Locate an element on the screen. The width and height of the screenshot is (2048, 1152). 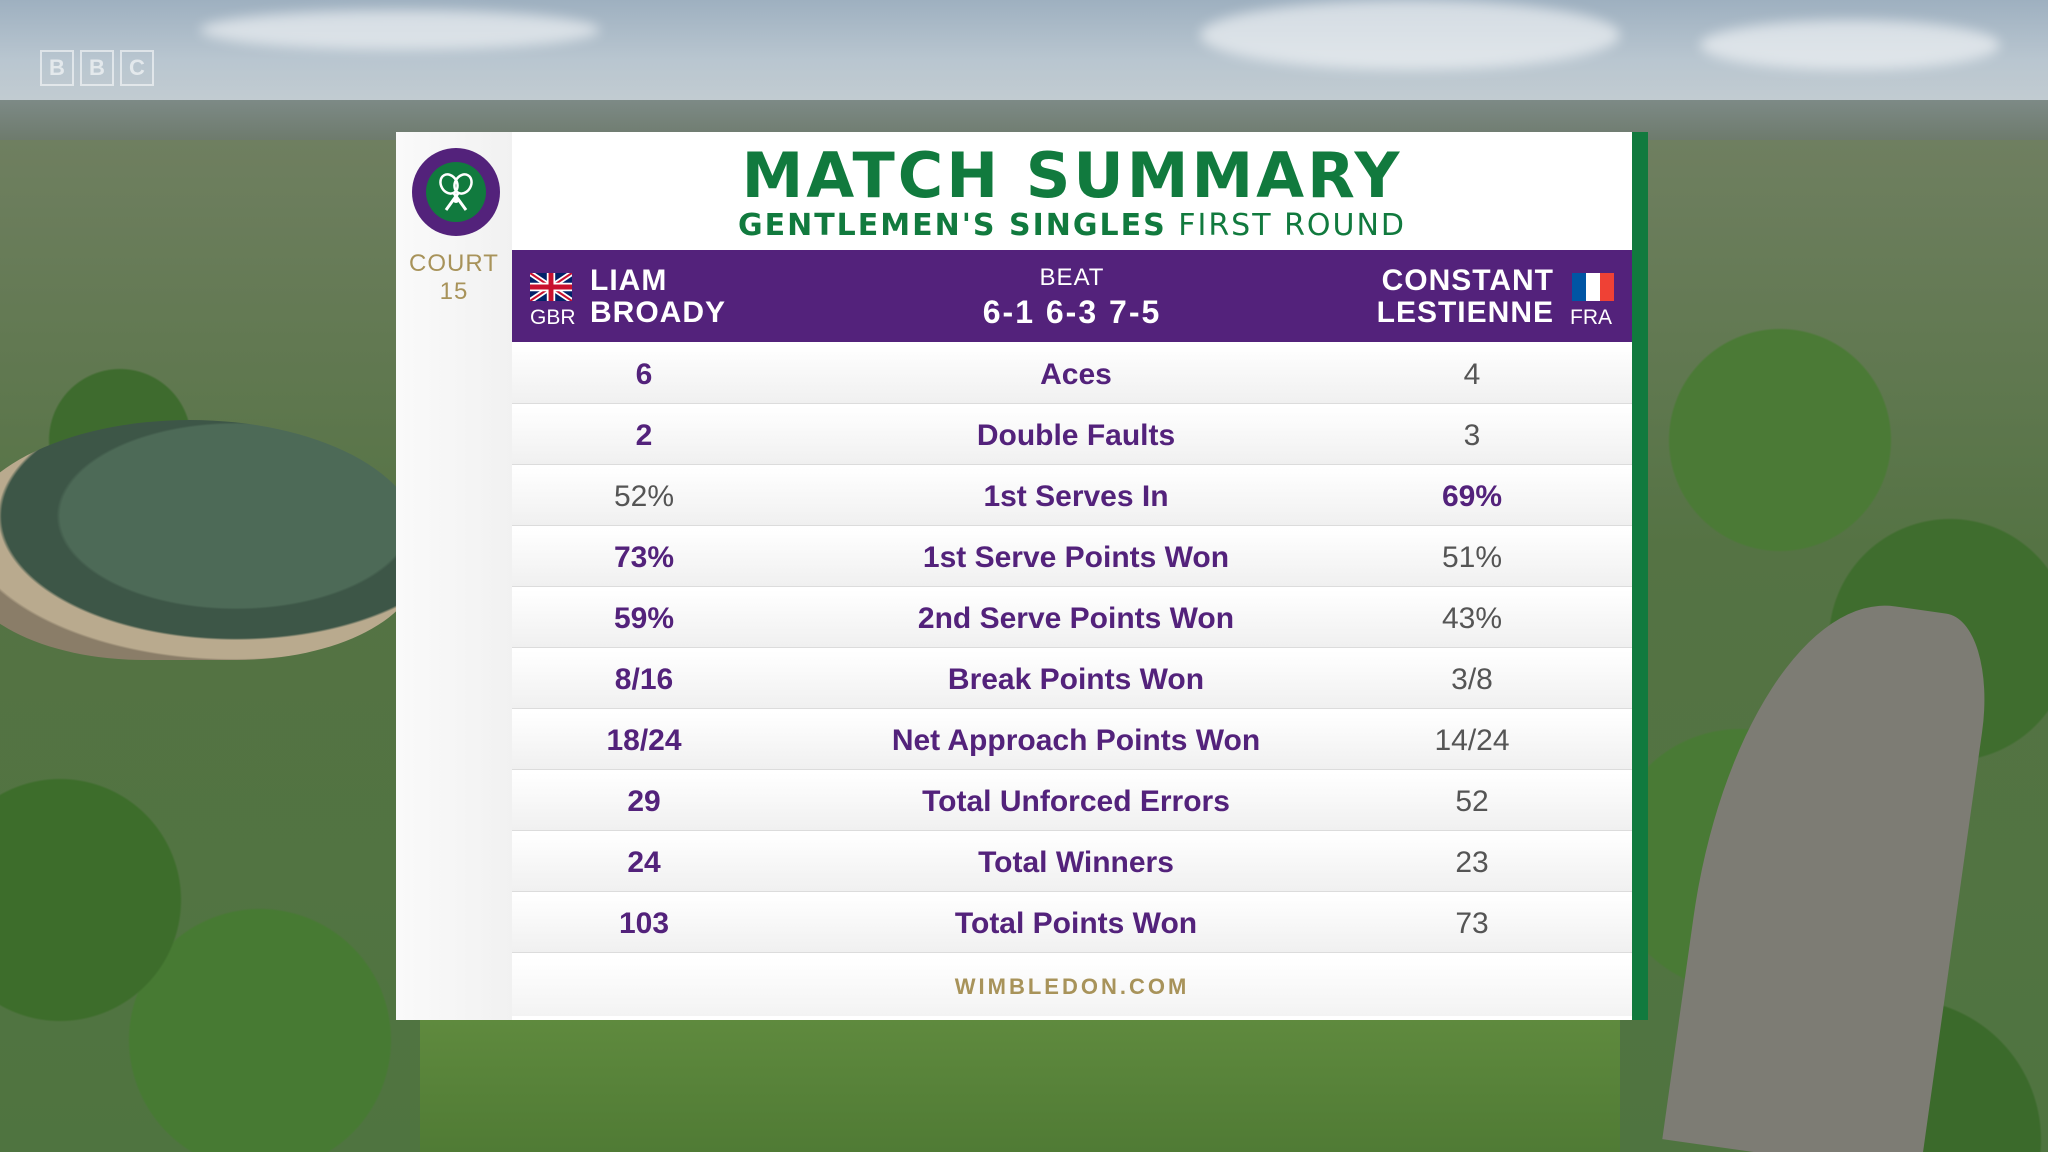
crossed-rackets-icon is located at coordinates (456, 192).